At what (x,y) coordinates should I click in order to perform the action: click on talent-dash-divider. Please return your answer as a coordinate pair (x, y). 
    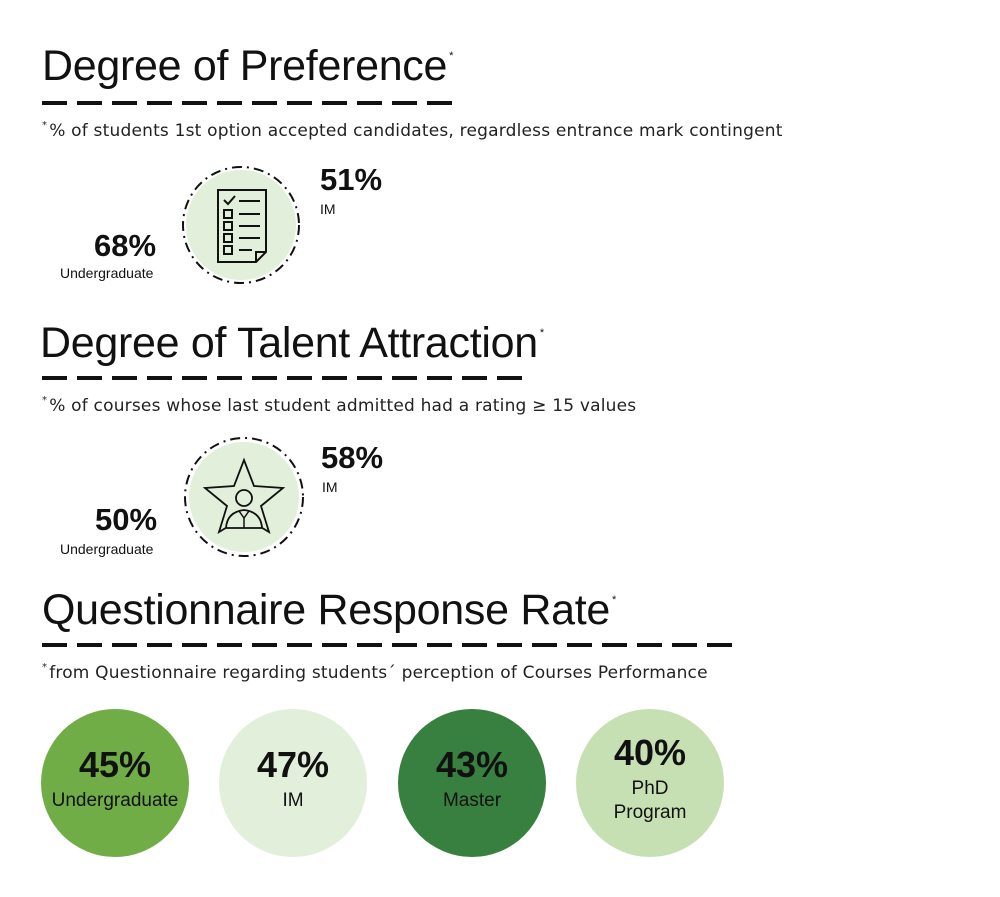
    Looking at the image, I should click on (282, 378).